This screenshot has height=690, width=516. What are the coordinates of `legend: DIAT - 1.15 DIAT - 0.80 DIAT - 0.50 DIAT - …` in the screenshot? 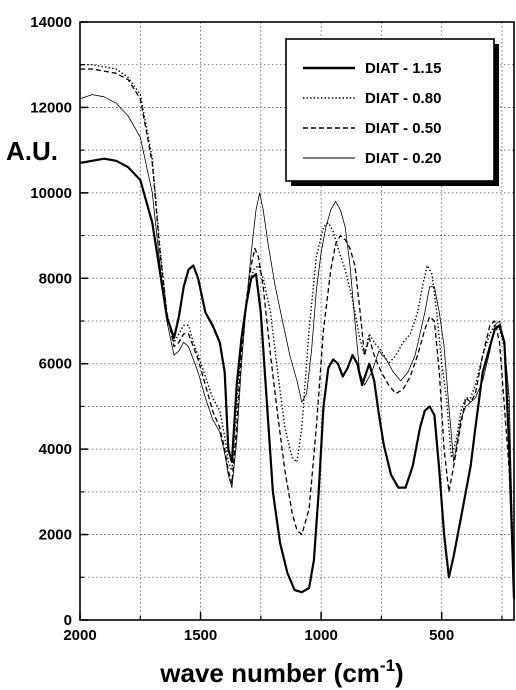 It's located at (392, 112).